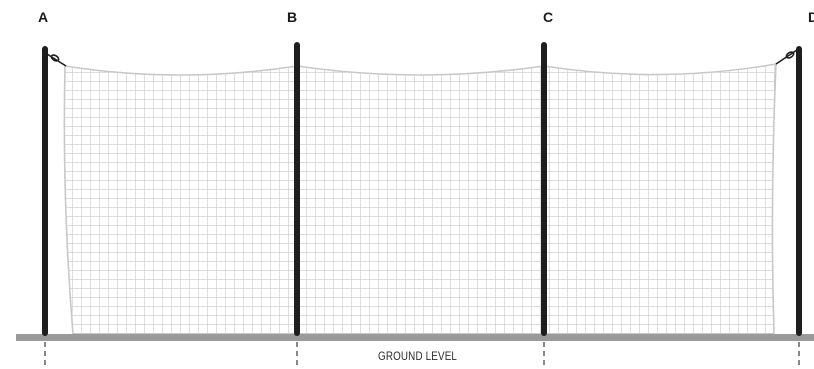 This screenshot has width=814, height=369. Describe the element at coordinates (43, 17) in the screenshot. I see `pole-label-a: A` at that location.